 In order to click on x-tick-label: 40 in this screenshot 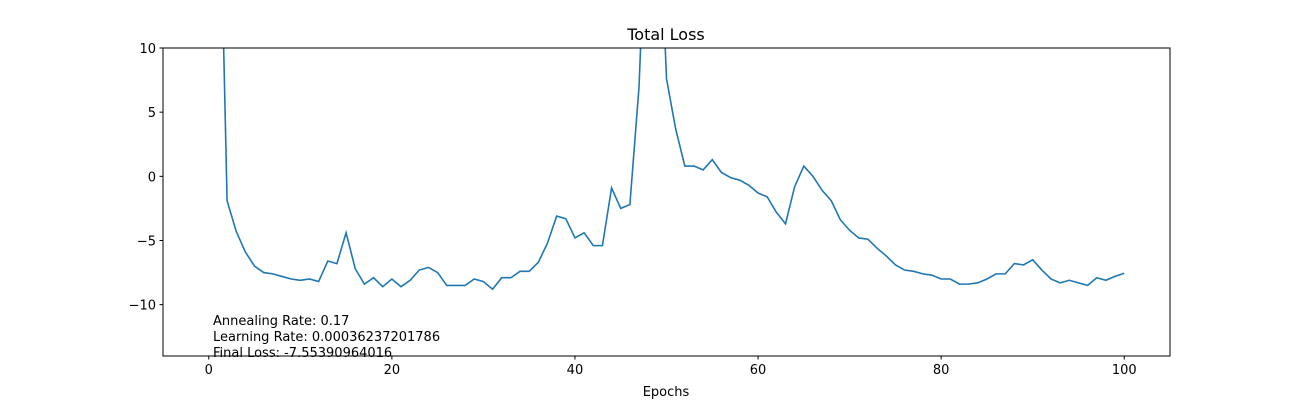, I will do `click(575, 370)`.